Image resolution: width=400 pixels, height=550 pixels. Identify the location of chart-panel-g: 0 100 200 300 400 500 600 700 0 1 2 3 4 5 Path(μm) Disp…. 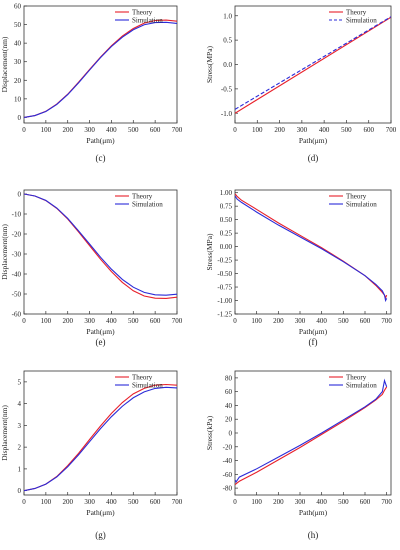
(91, 455).